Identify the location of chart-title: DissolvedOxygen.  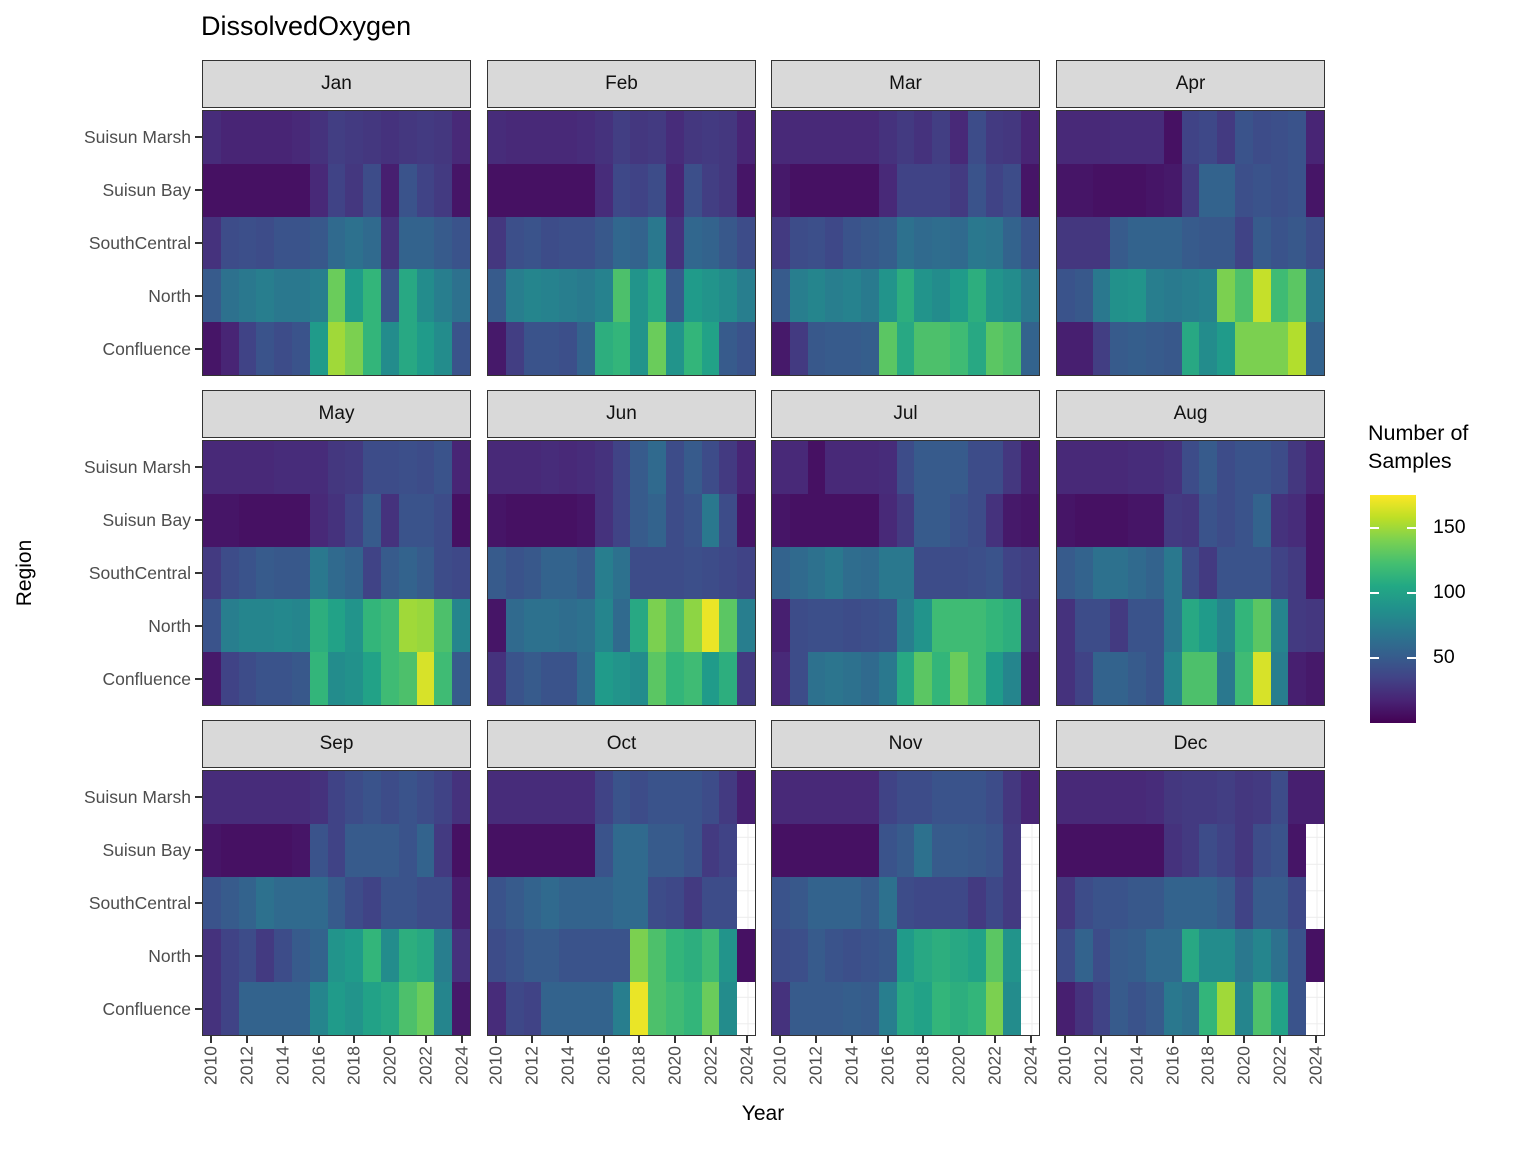
(306, 26).